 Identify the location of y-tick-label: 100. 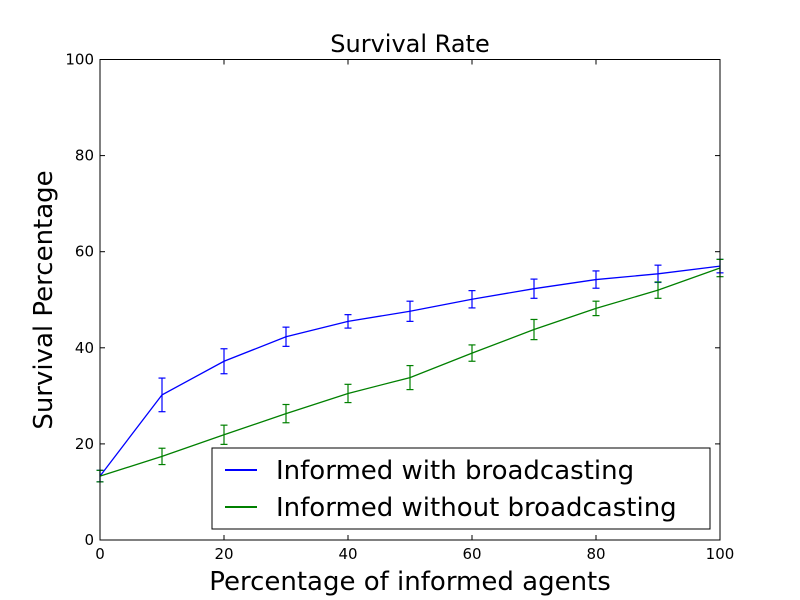
(79, 60).